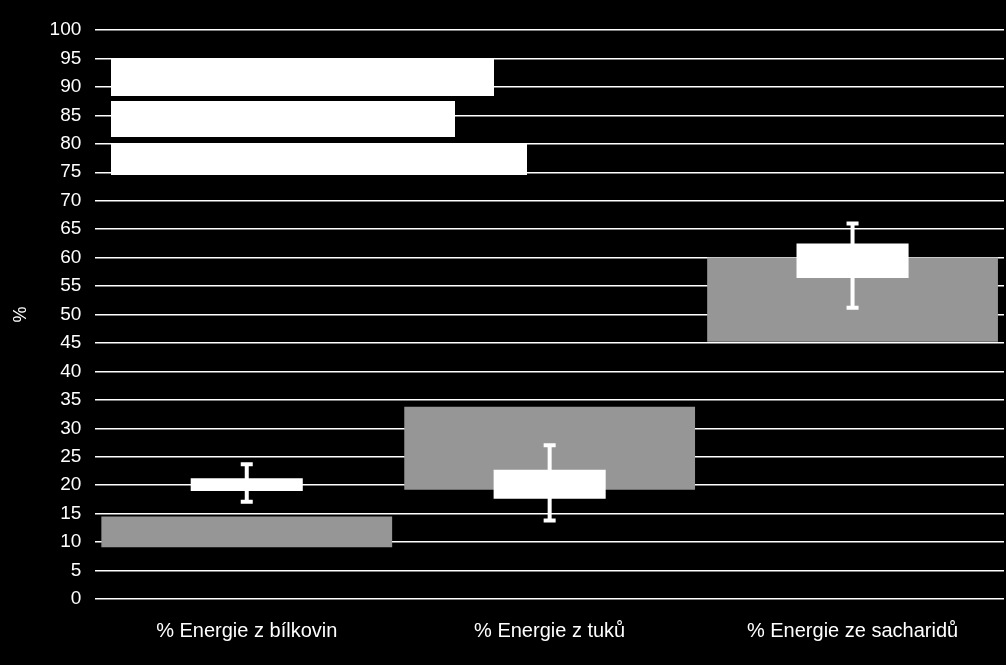 This screenshot has height=665, width=1006. What do you see at coordinates (19, 314) in the screenshot?
I see `y-axis-title: %` at bounding box center [19, 314].